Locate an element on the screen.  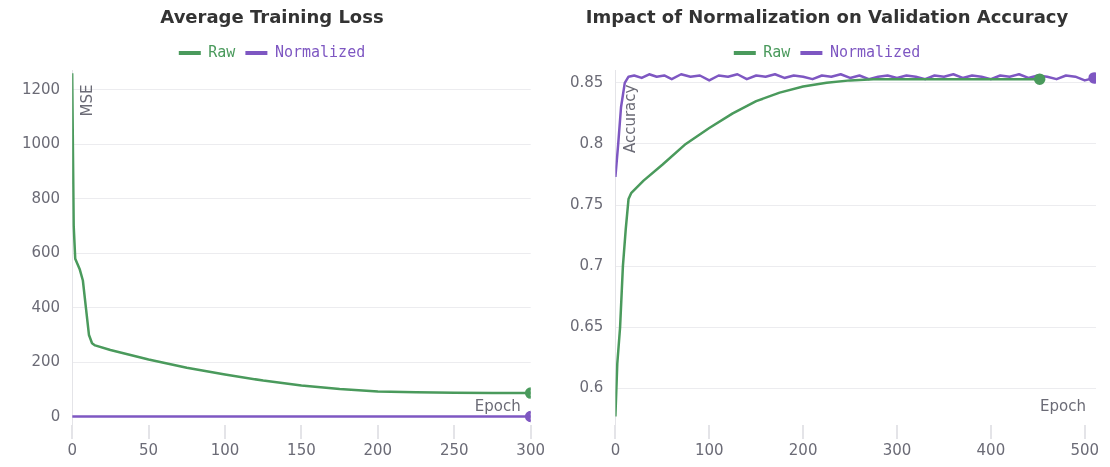
x-tick-label: 250 is located at coordinates (454, 449).